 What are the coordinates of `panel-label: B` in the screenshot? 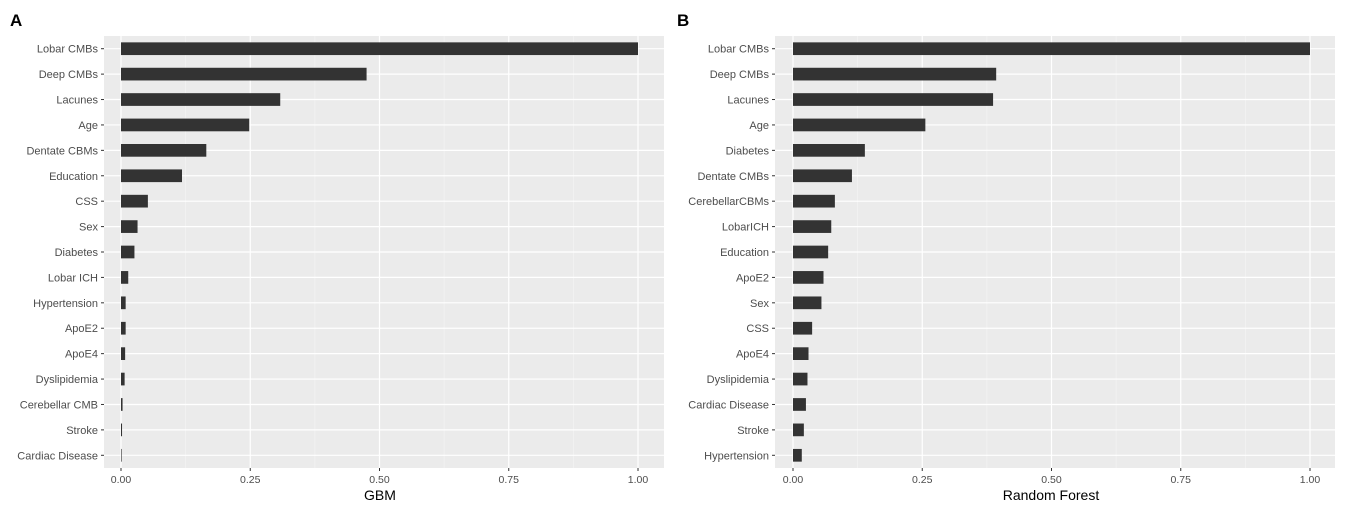 It's located at (683, 20).